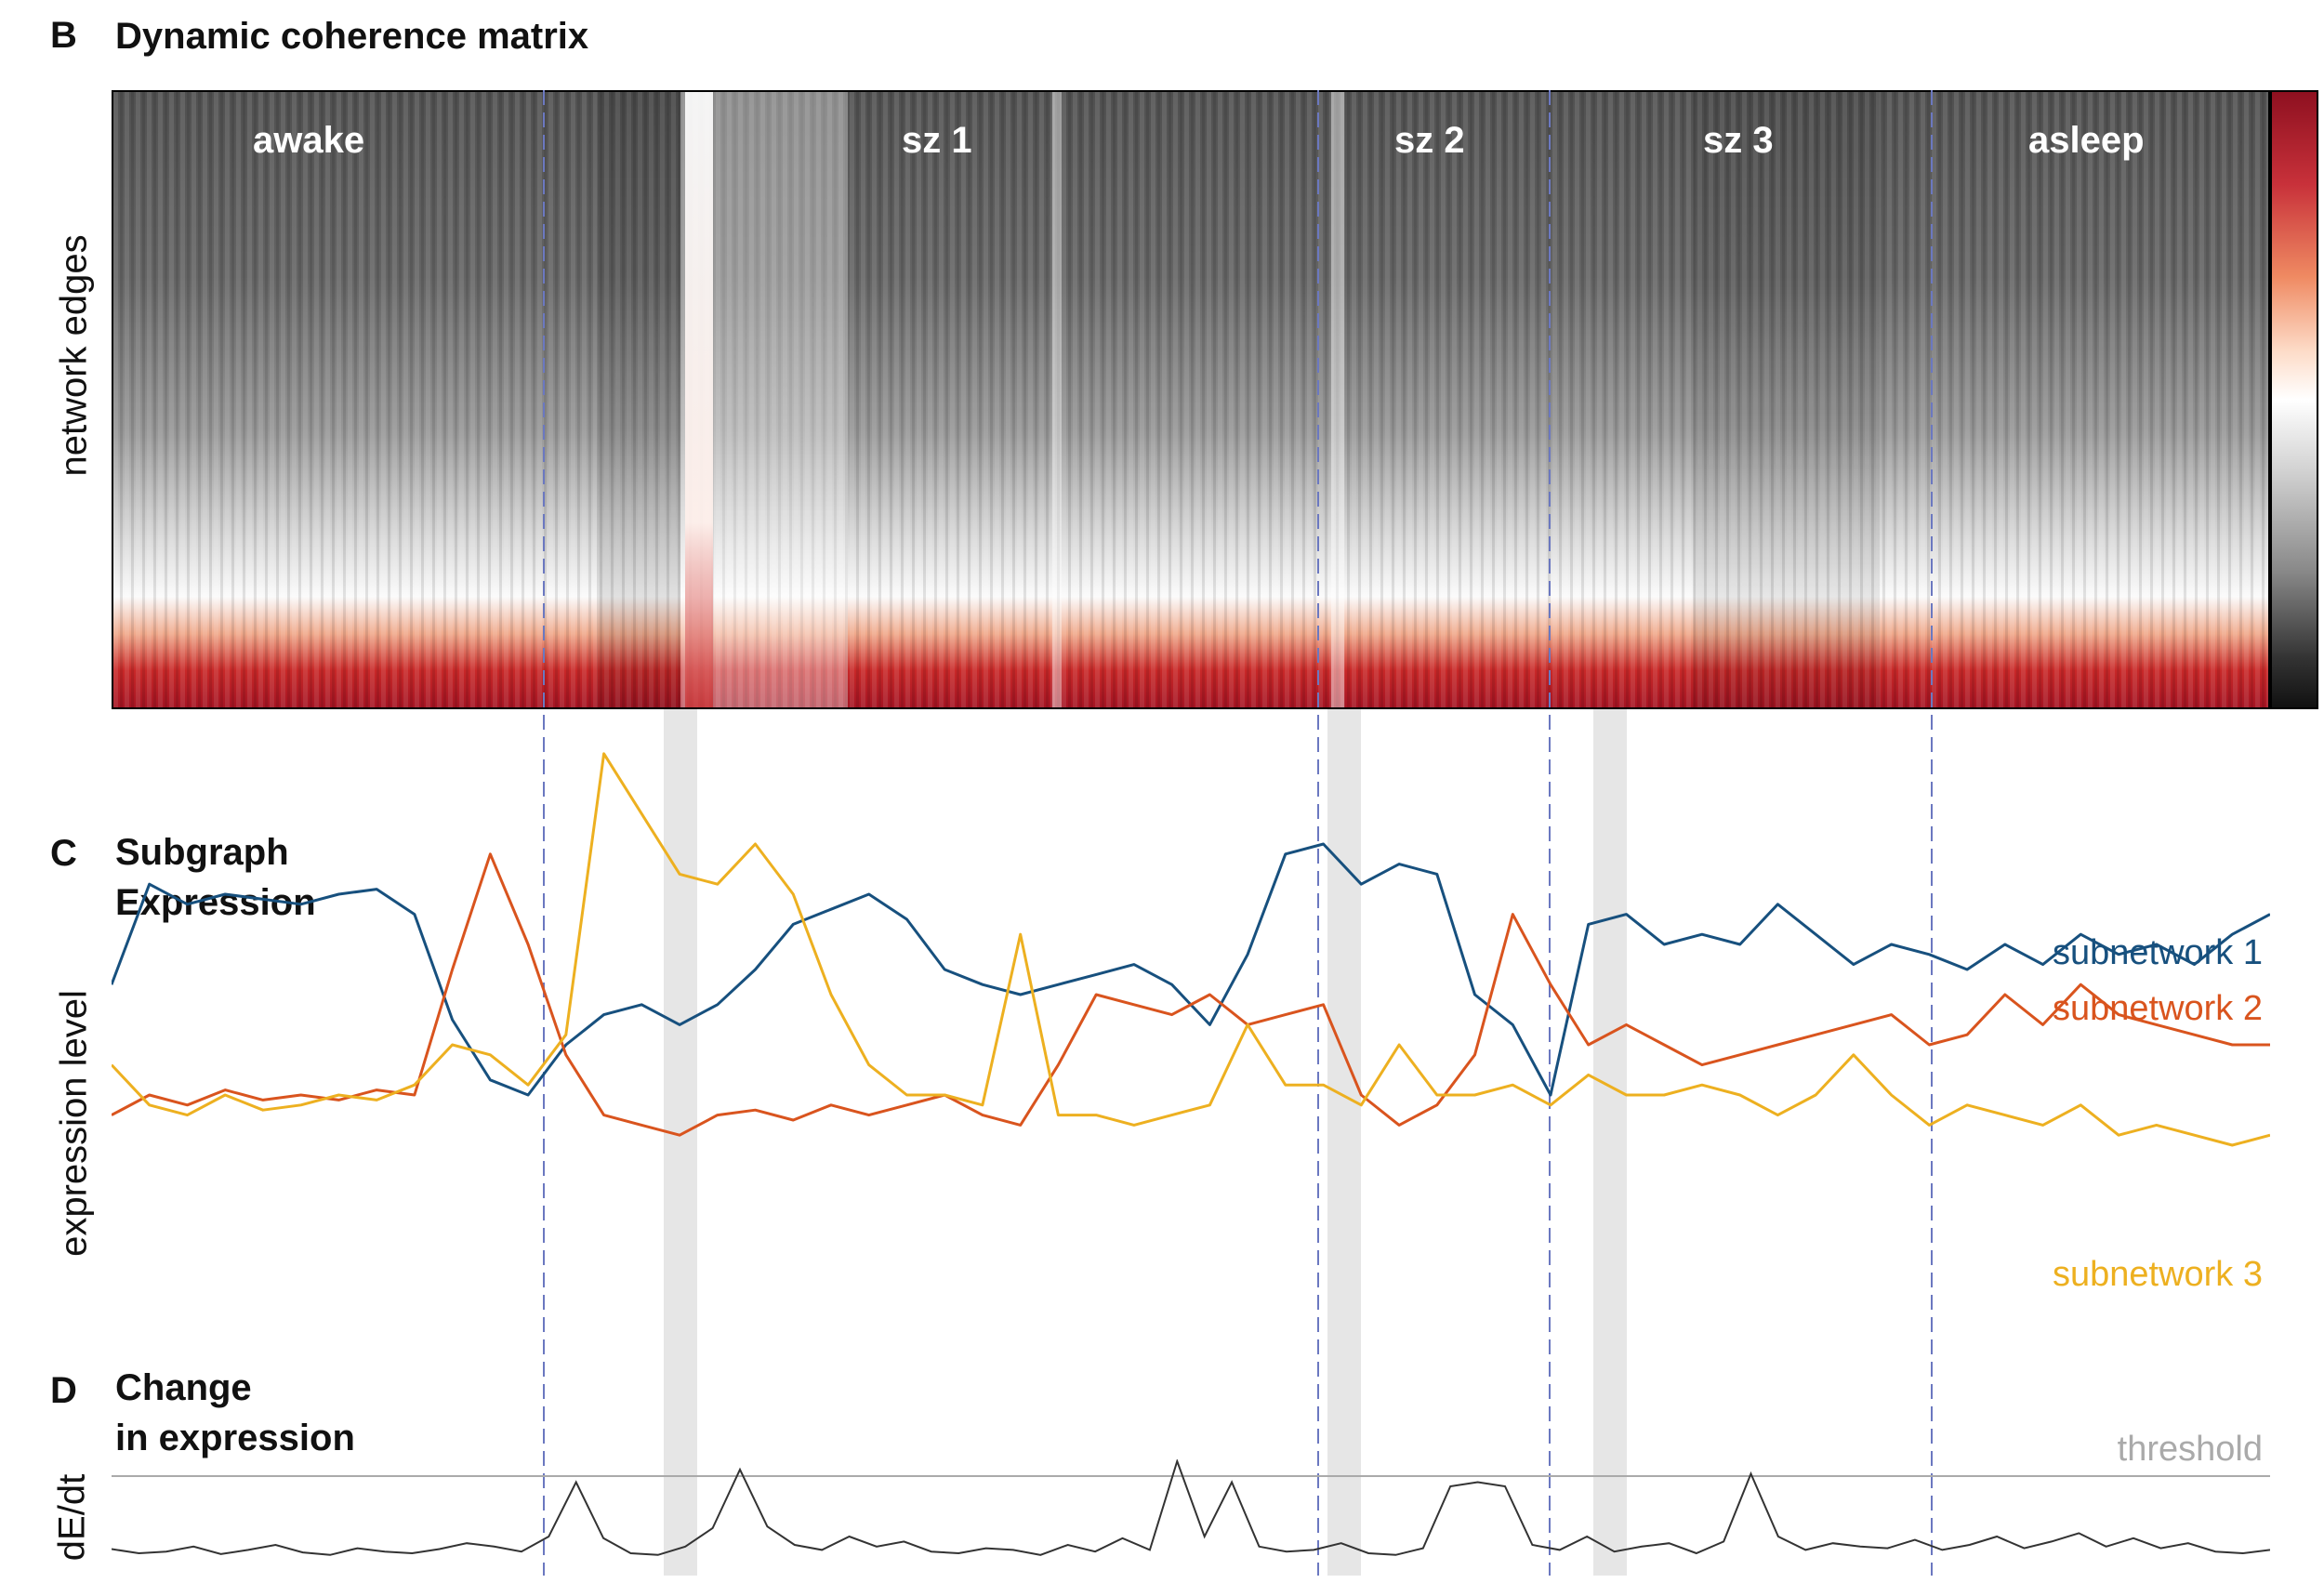  I want to click on dEdt-line, so click(1191, 1507).